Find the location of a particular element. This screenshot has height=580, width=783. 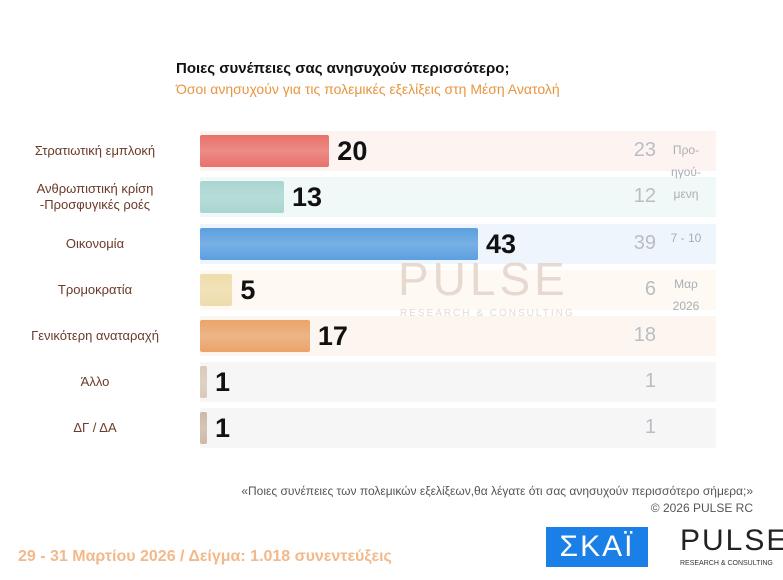

value-label: 43 is located at coordinates (501, 244).